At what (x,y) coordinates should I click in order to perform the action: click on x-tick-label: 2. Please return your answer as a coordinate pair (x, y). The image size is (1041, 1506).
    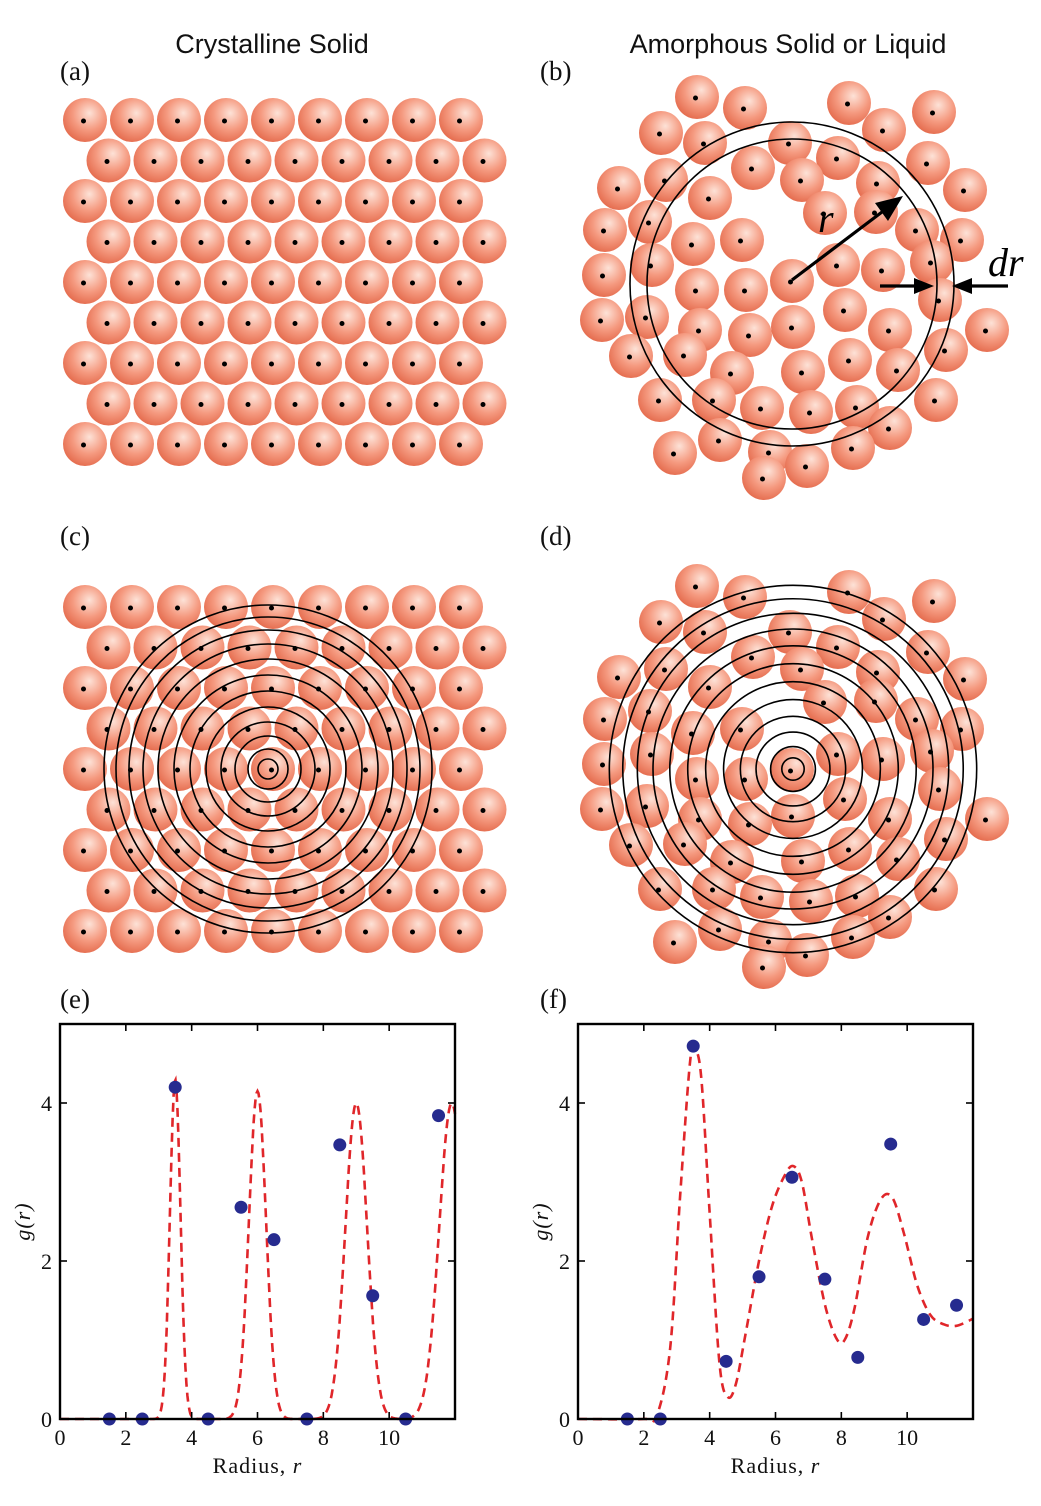
    Looking at the image, I should click on (125, 1437).